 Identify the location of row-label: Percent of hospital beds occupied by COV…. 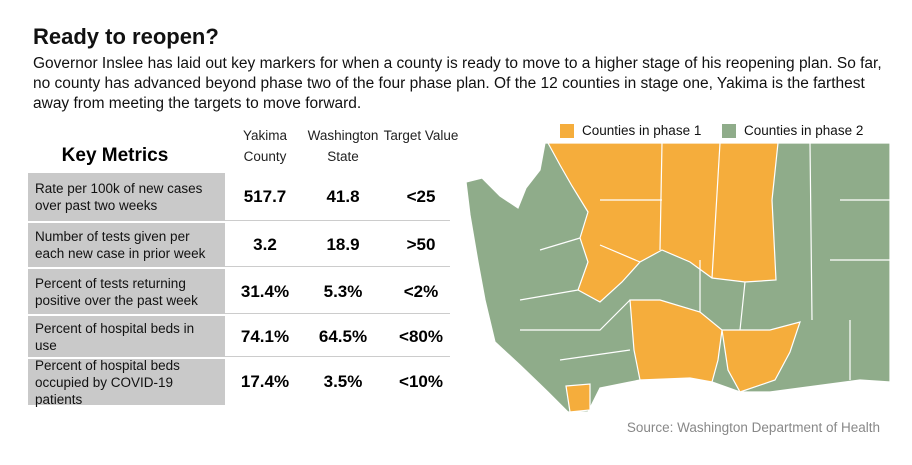
(126, 382).